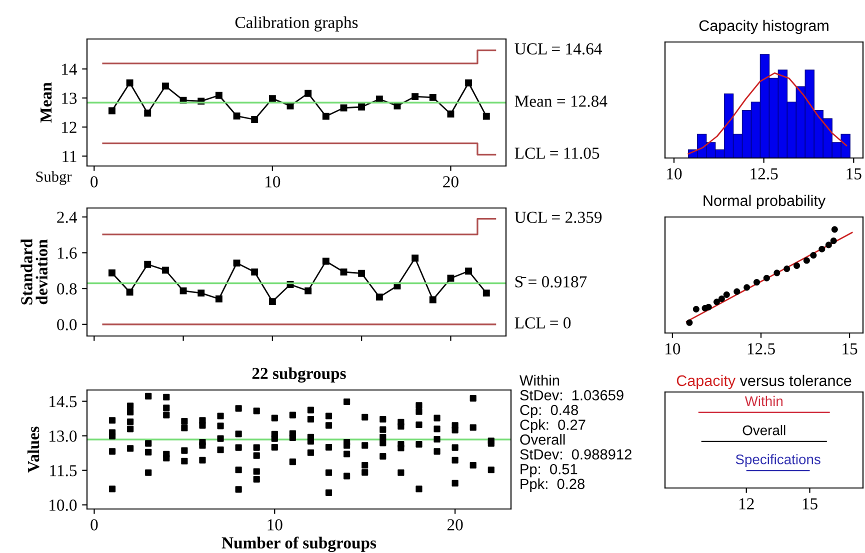 The image size is (865, 553). What do you see at coordinates (63, 505) in the screenshot?
I see `y-tick-label: 10.0` at bounding box center [63, 505].